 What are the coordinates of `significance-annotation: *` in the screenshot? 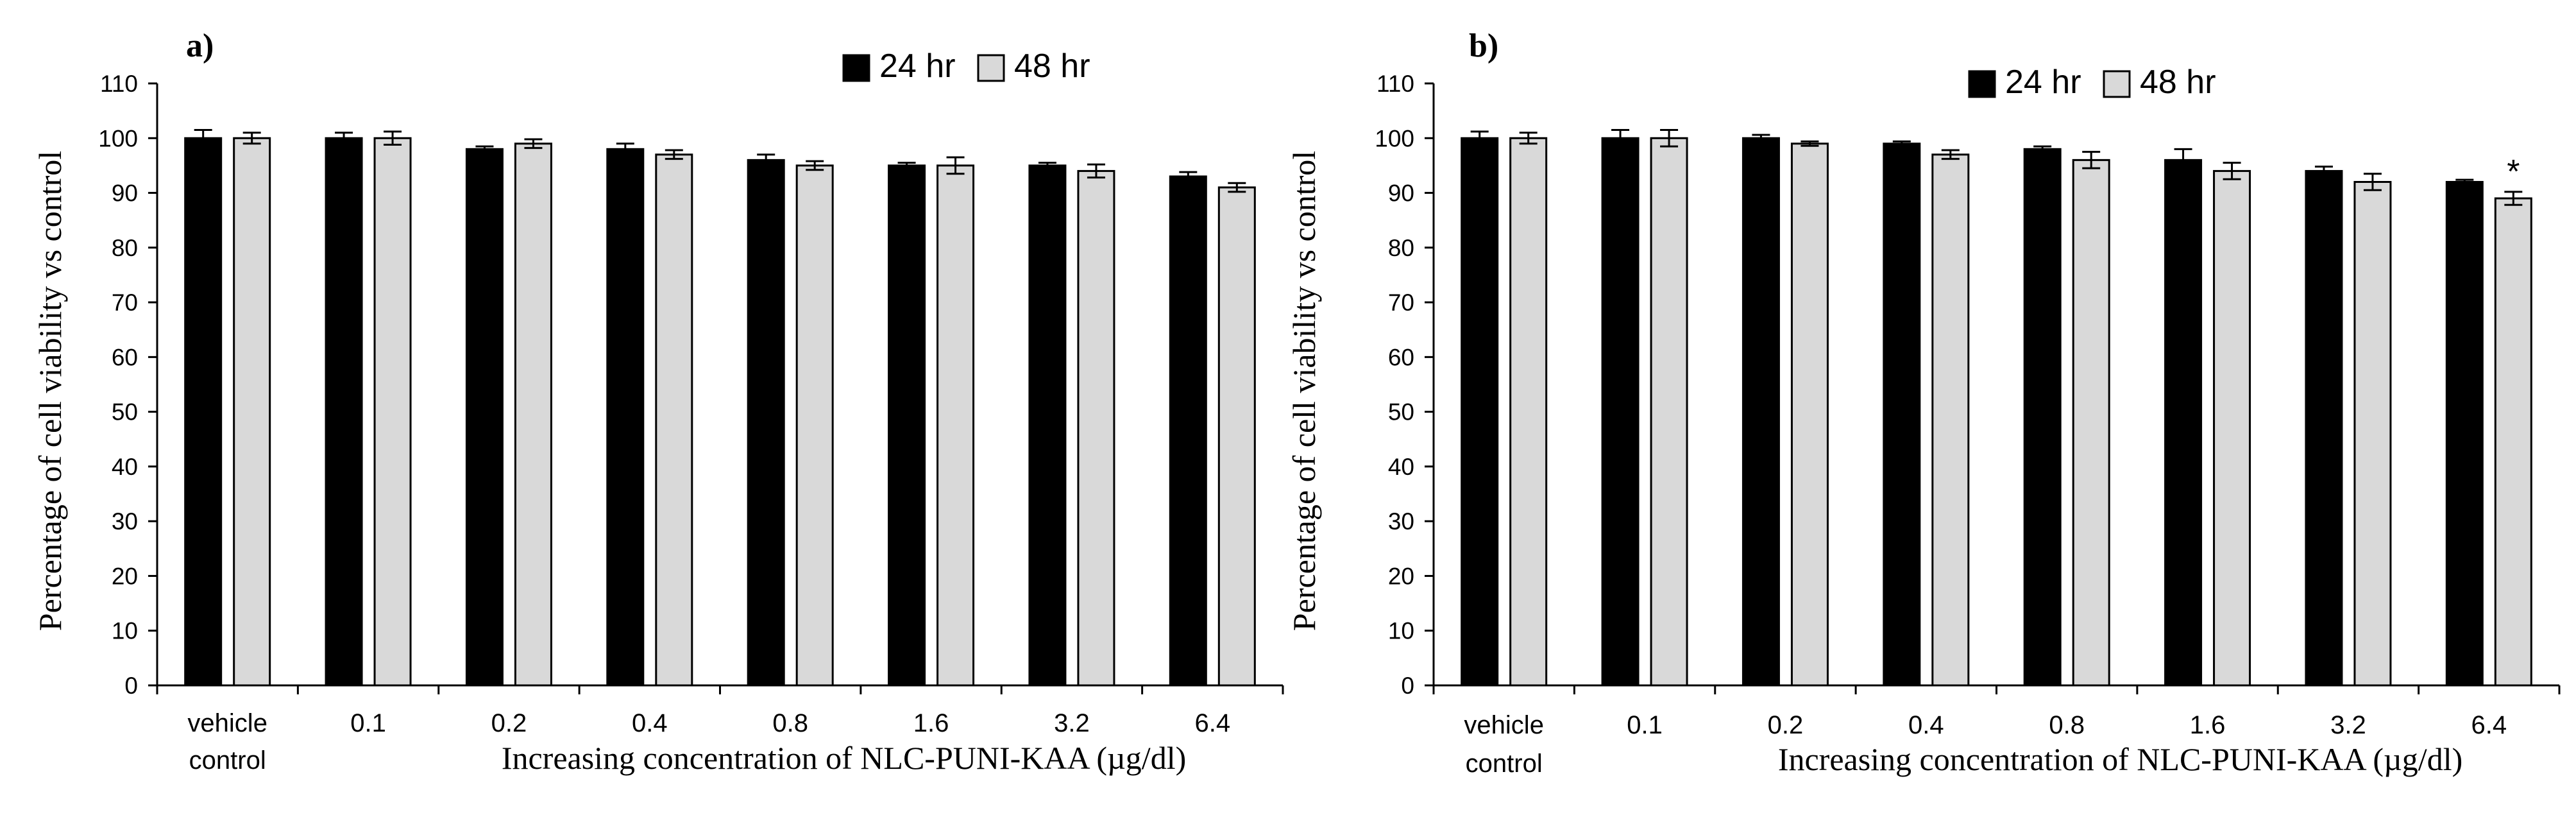 It's located at (2513, 172).